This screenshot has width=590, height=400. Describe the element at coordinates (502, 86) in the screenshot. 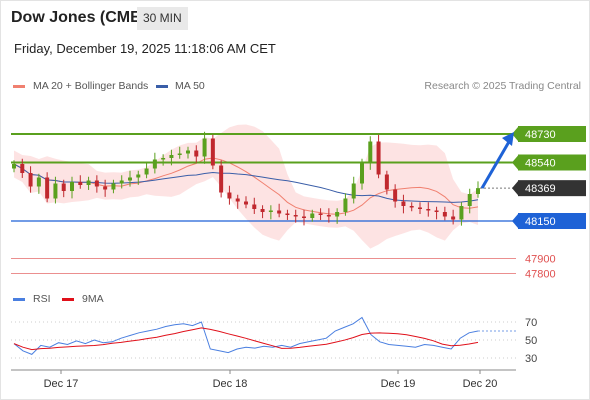

I see `provider-credit: Research © 2025 Trading Central` at that location.